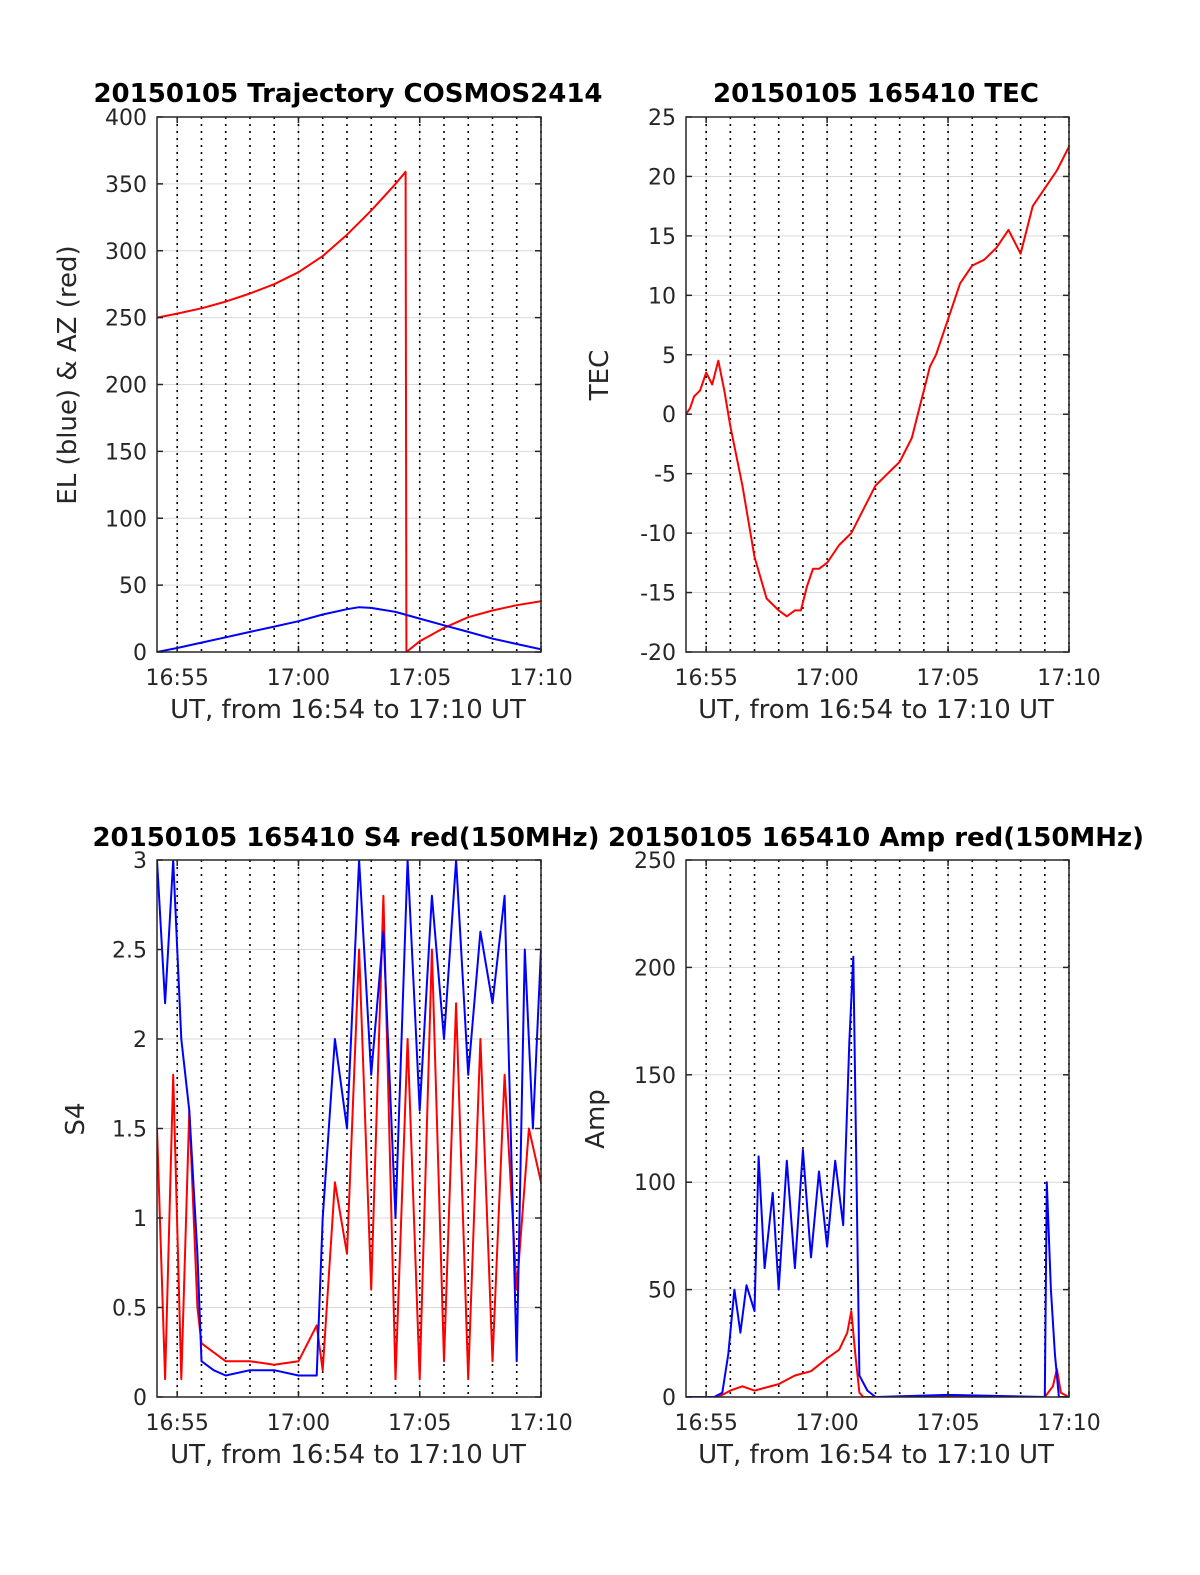  What do you see at coordinates (876, 838) in the screenshot?
I see `chart-title: 20150105 165410 Amp red(150MHz)` at bounding box center [876, 838].